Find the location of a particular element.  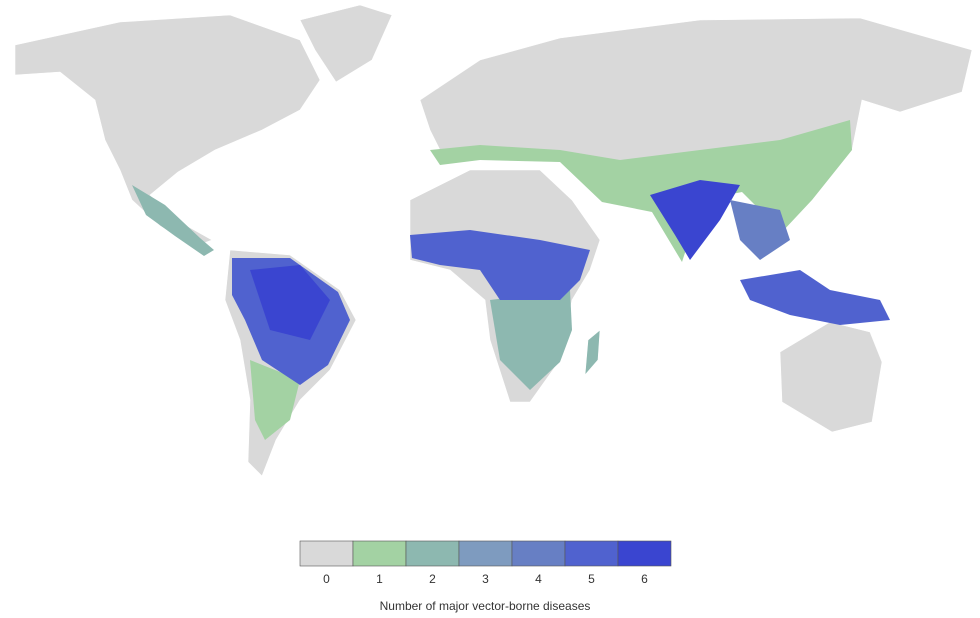

legend-label: 6 is located at coordinates (644, 579).